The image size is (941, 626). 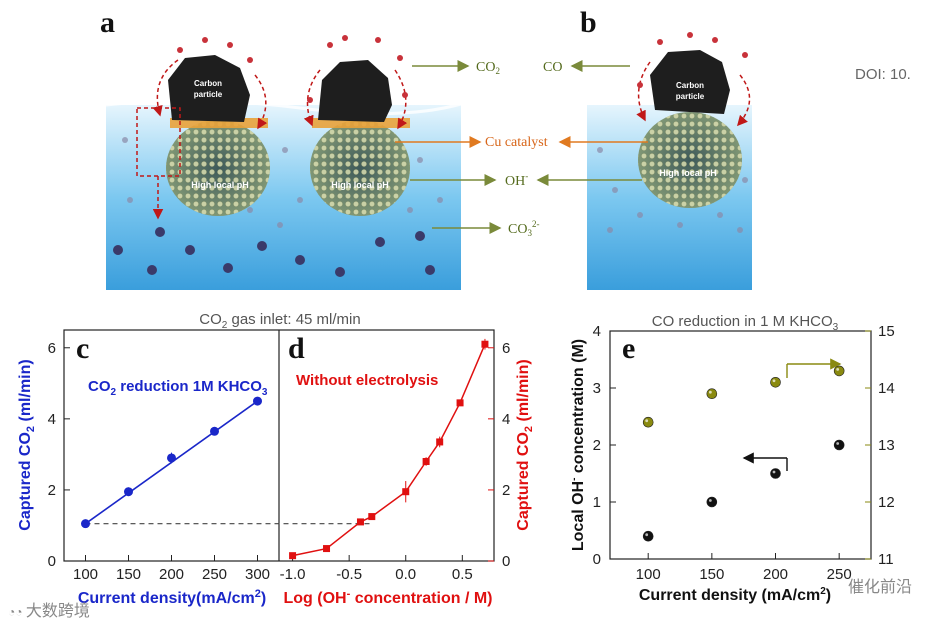 I want to click on chart-c-xtick-label: 300, so click(x=257, y=574).